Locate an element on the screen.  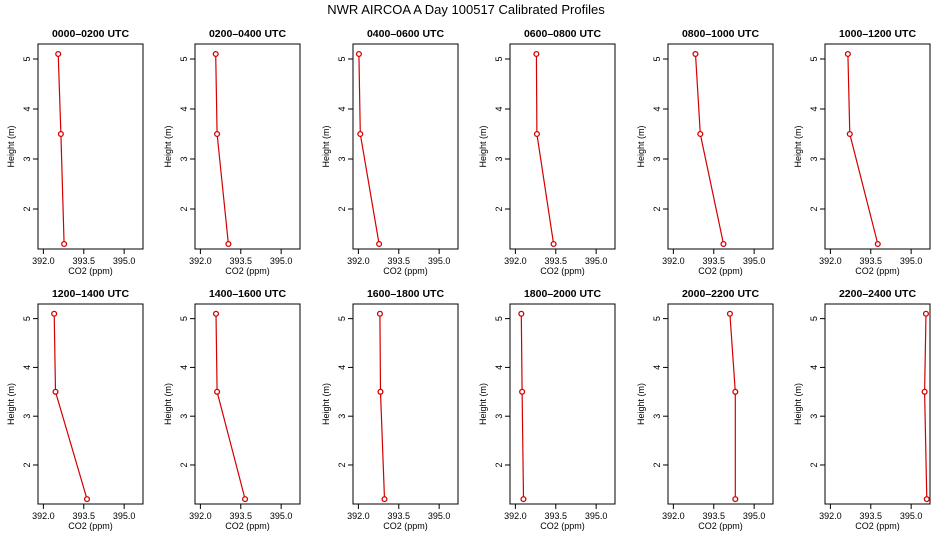
panel-title: 1200–1400 UTC is located at coordinates (90, 294).